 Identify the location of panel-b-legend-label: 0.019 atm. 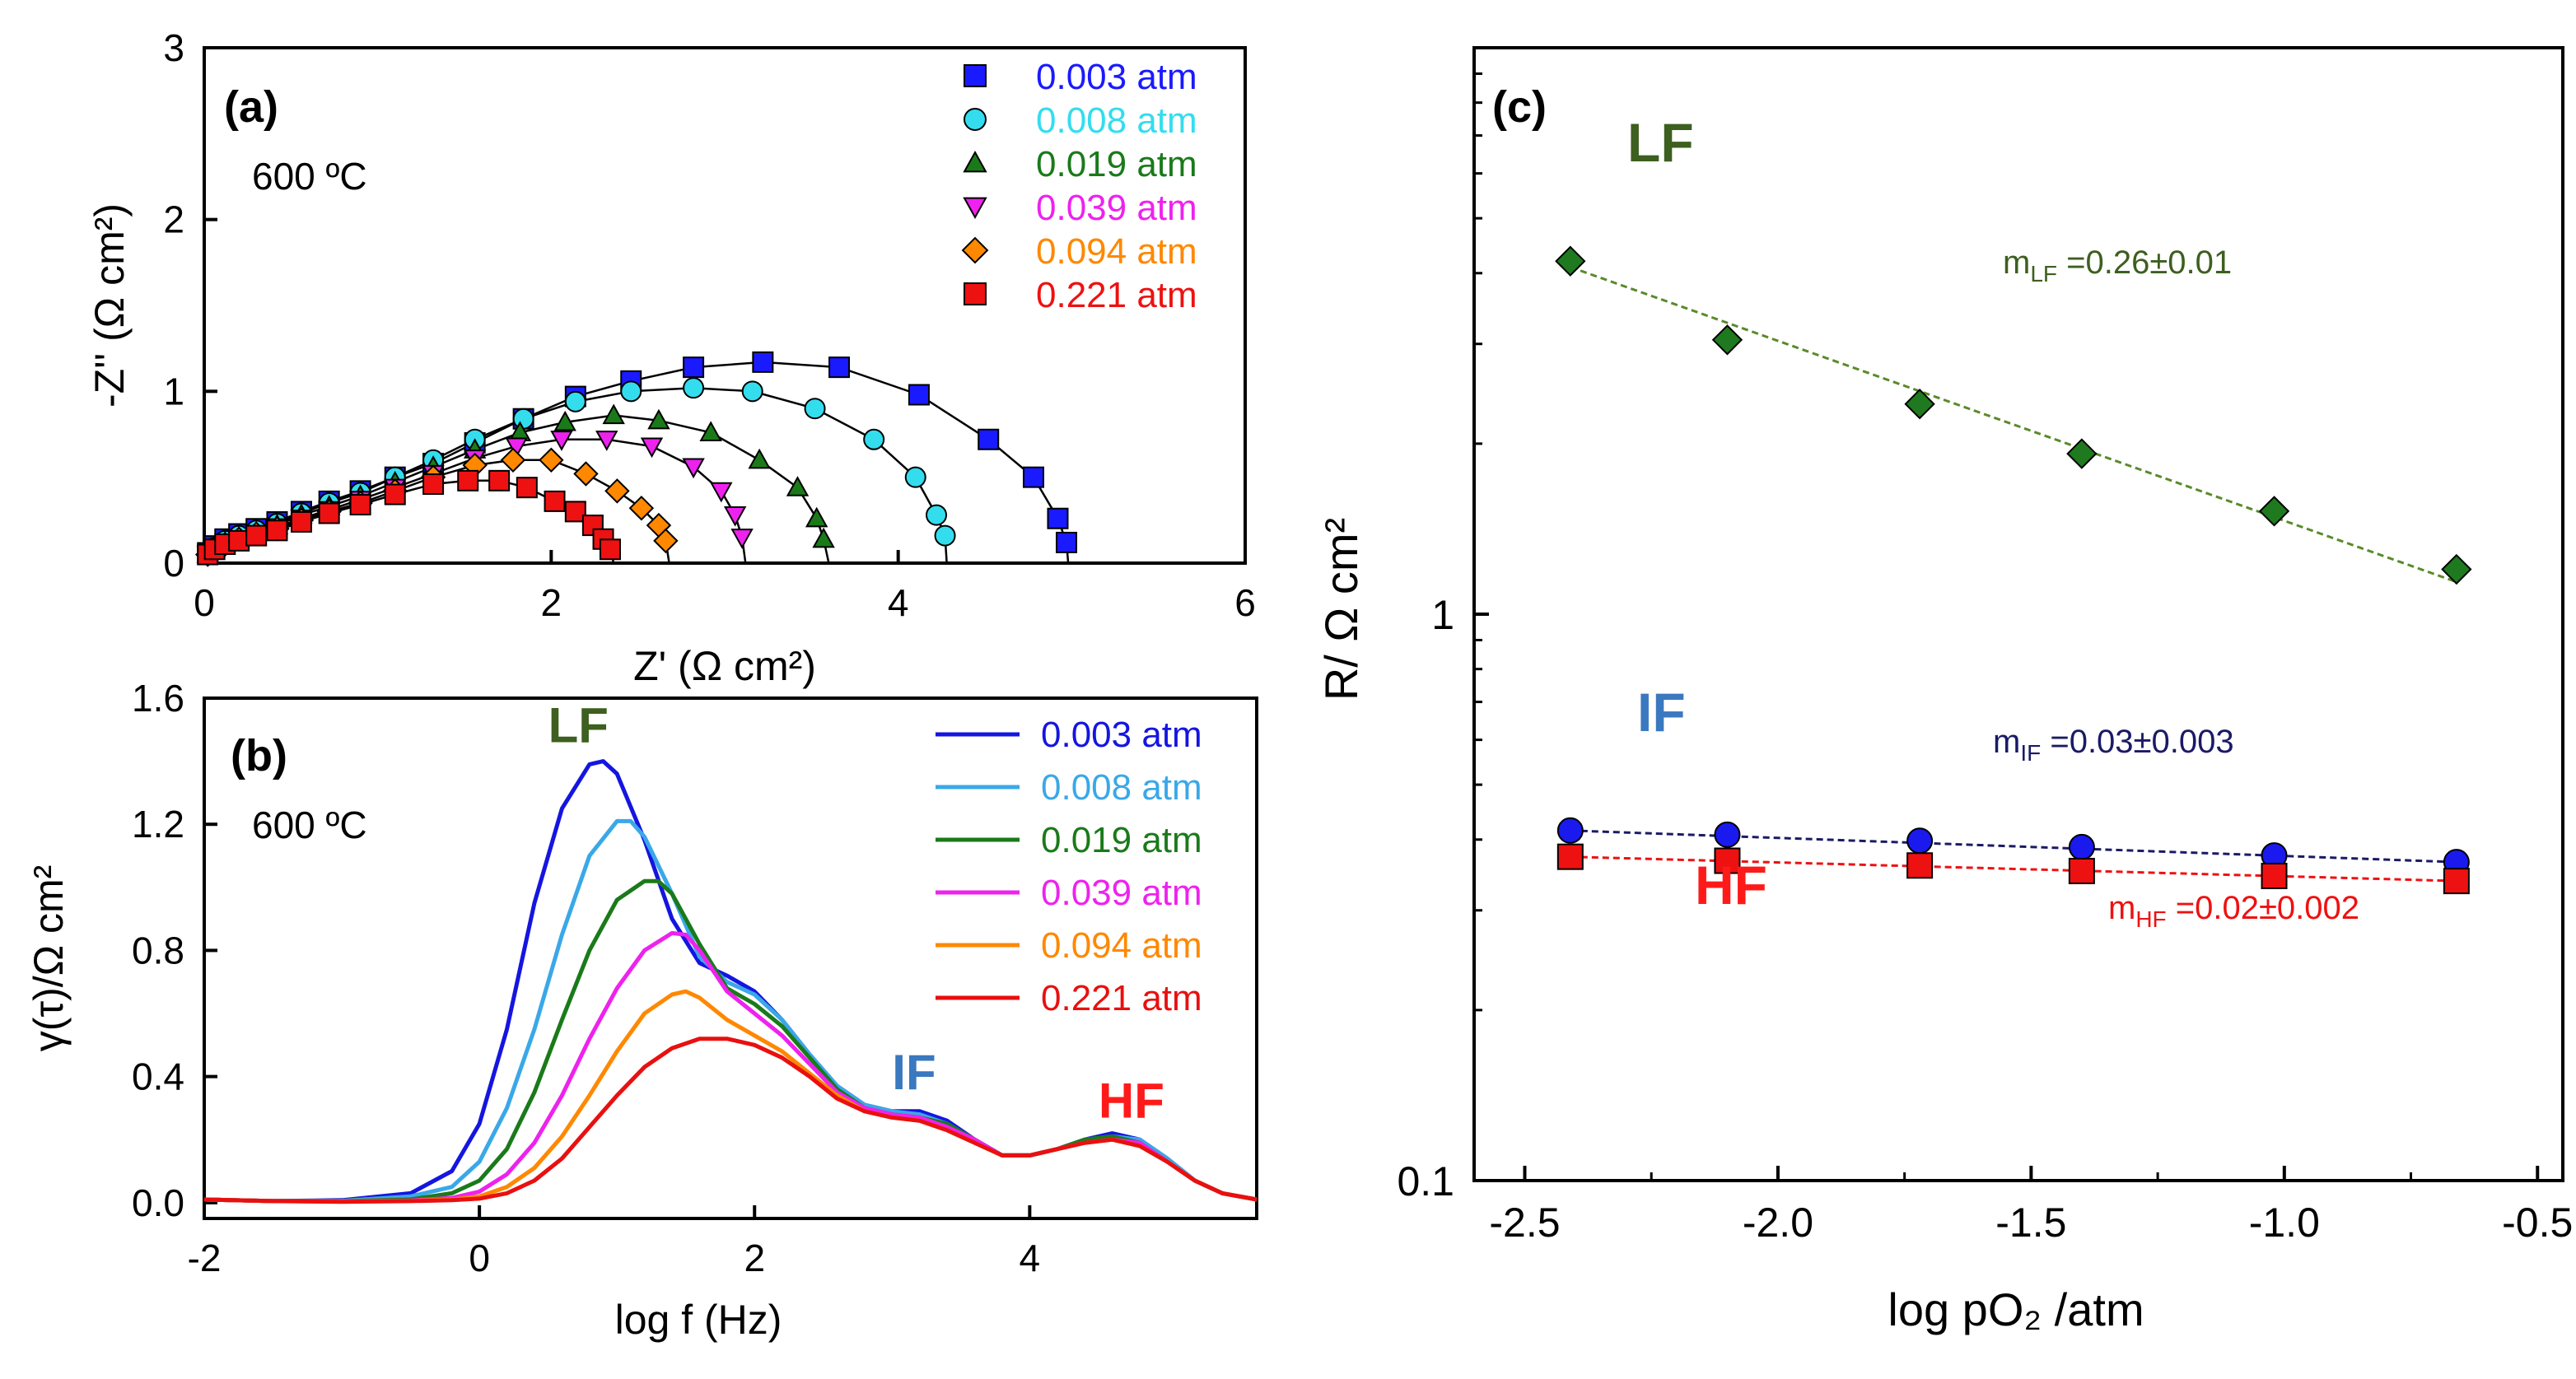
(1121, 840).